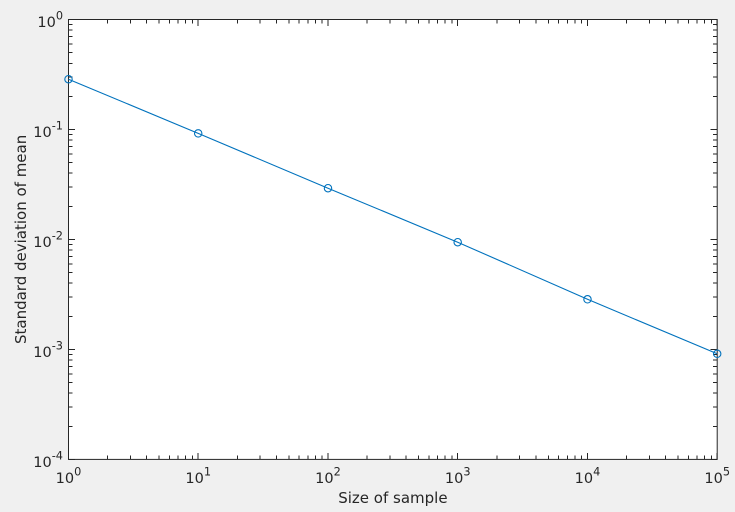 The image size is (735, 512). Describe the element at coordinates (21, 239) in the screenshot. I see `svg-text: Standard deviation of mean` at that location.